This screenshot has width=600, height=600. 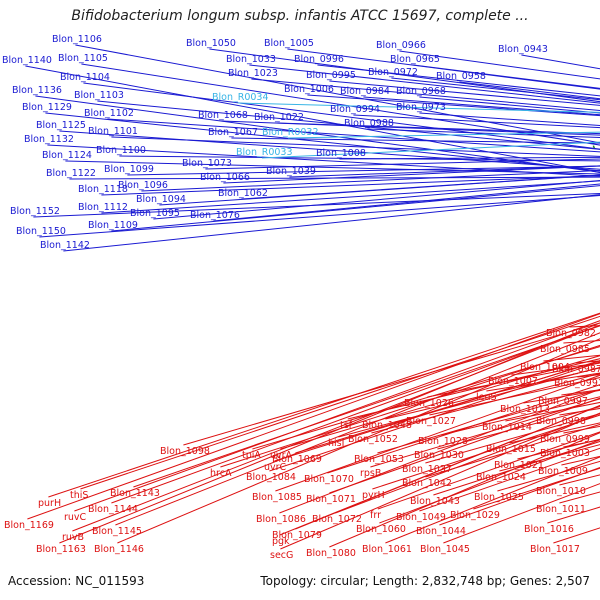 What do you see at coordinates (461, 76) in the screenshot?
I see `forward-gene-label: Blon_0958` at bounding box center [461, 76].